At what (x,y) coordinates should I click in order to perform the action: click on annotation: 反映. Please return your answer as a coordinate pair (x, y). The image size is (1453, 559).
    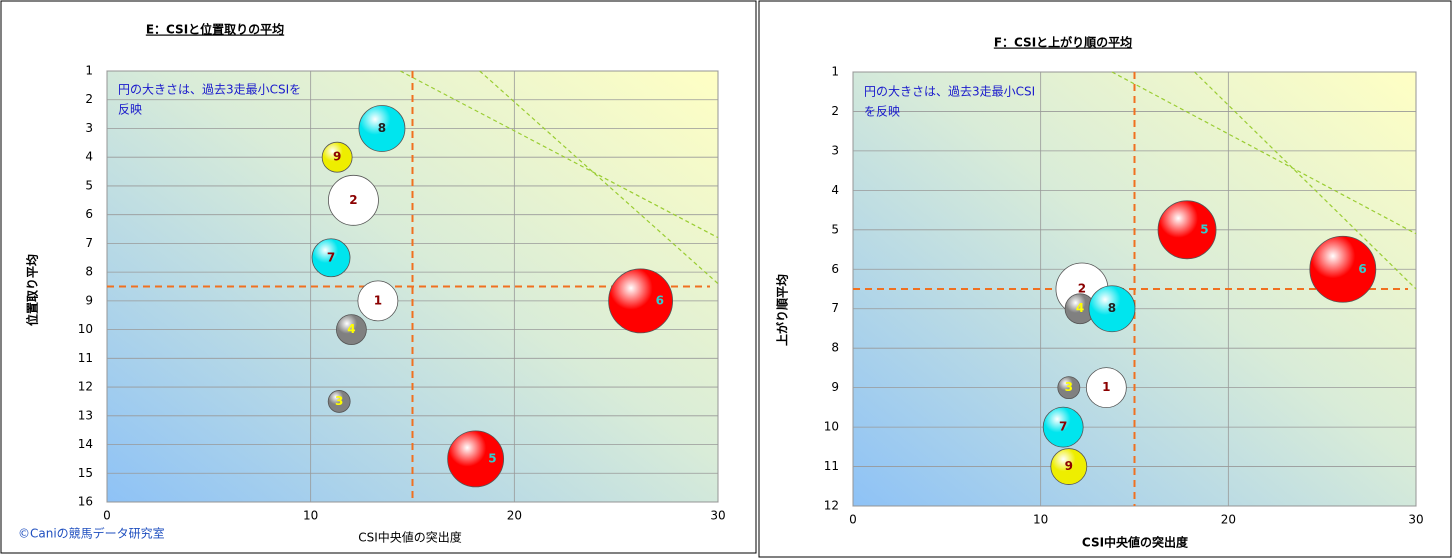
    Looking at the image, I should click on (130, 110).